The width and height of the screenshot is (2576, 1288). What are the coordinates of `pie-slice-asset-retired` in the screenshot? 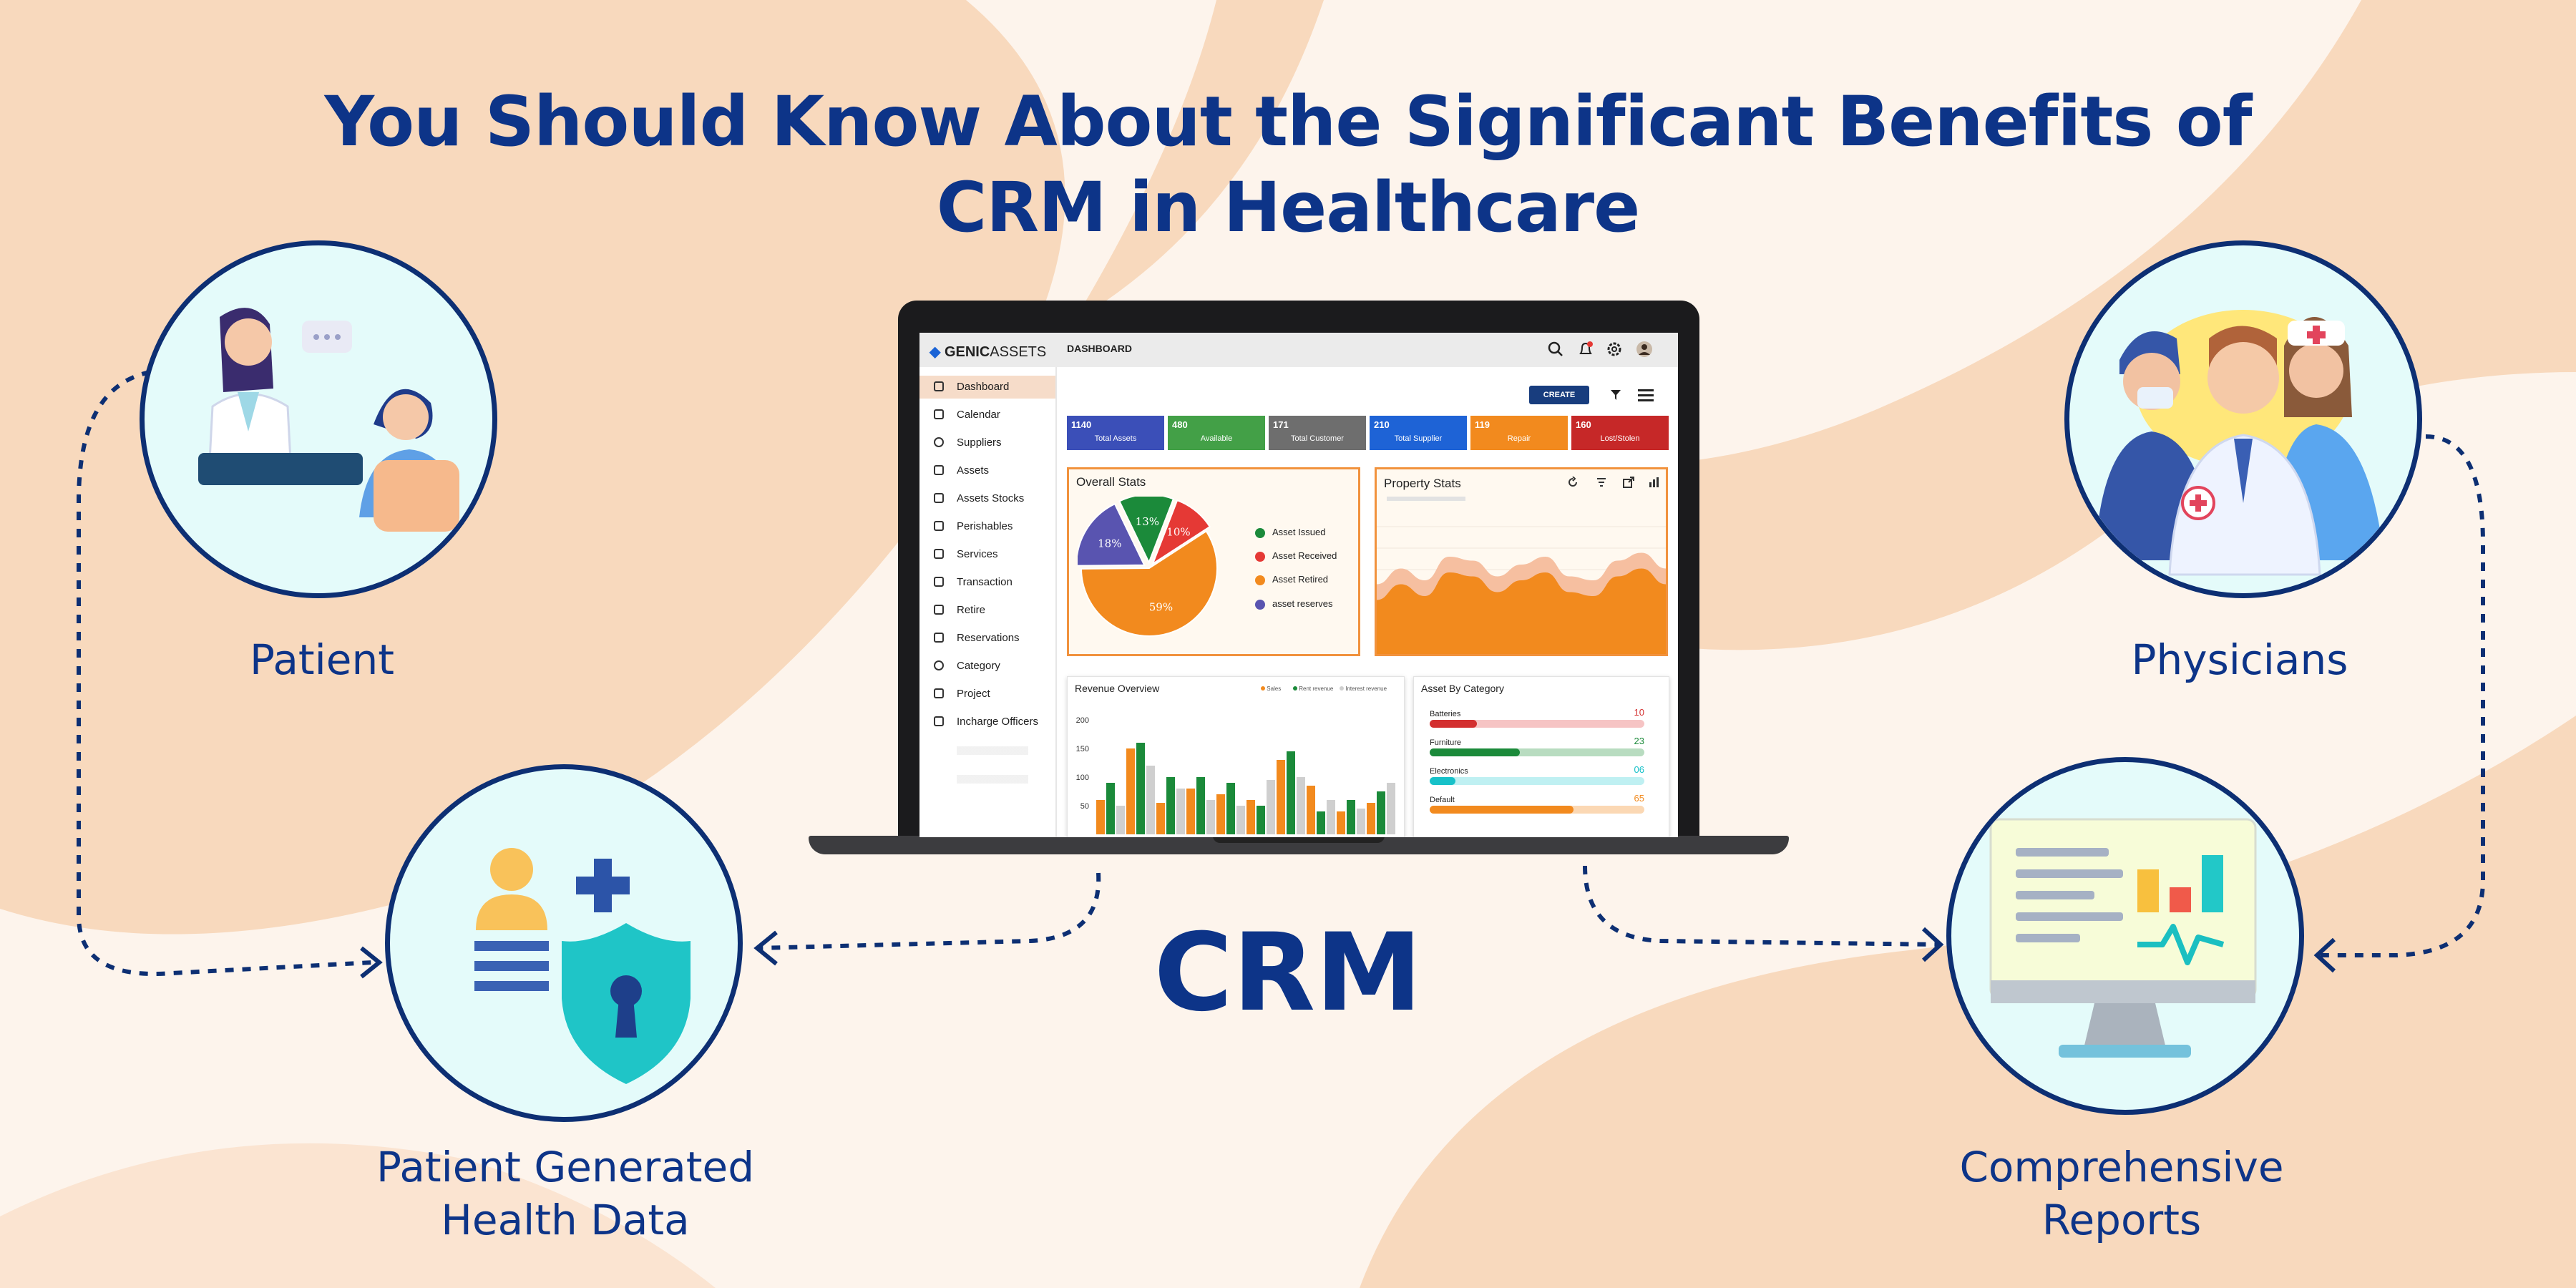 It's located at (1149, 583).